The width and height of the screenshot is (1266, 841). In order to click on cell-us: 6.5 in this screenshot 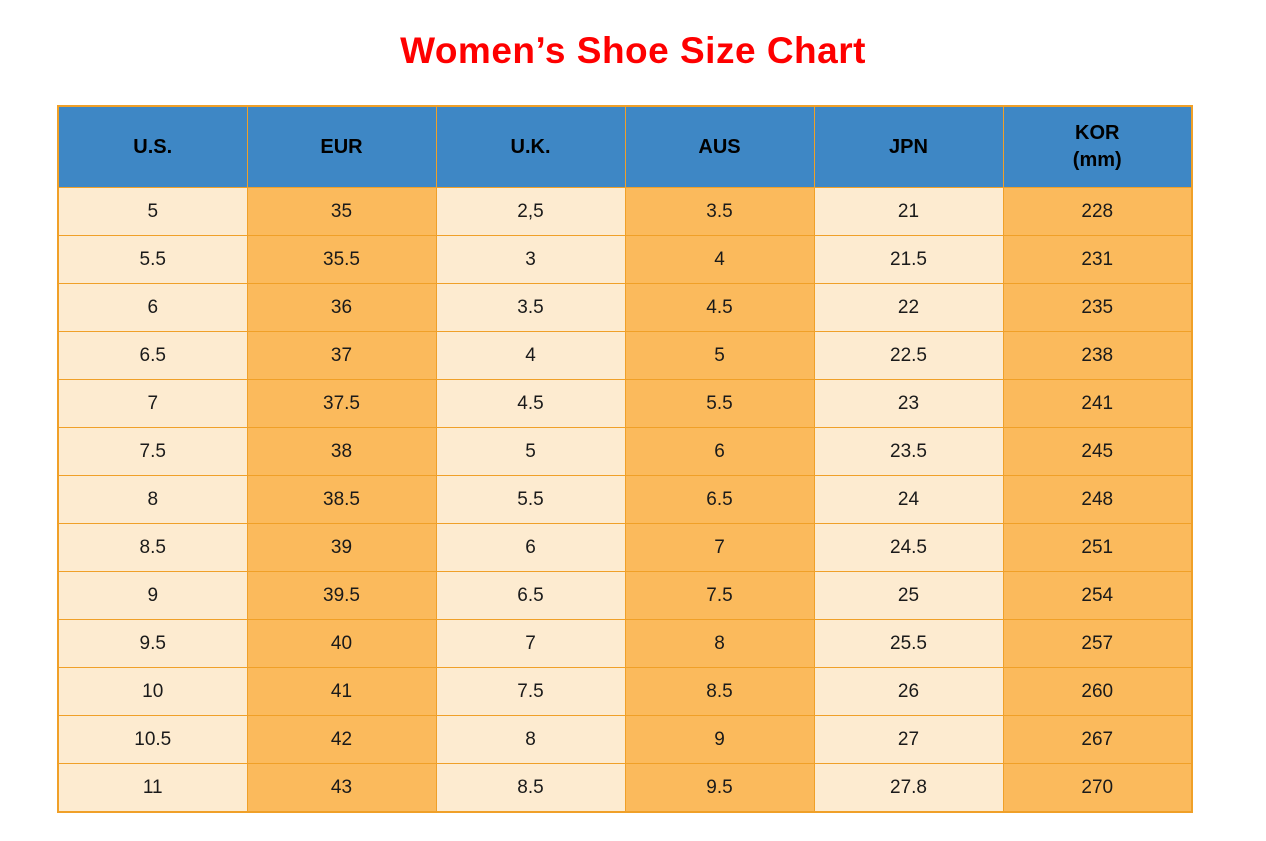, I will do `click(152, 355)`.